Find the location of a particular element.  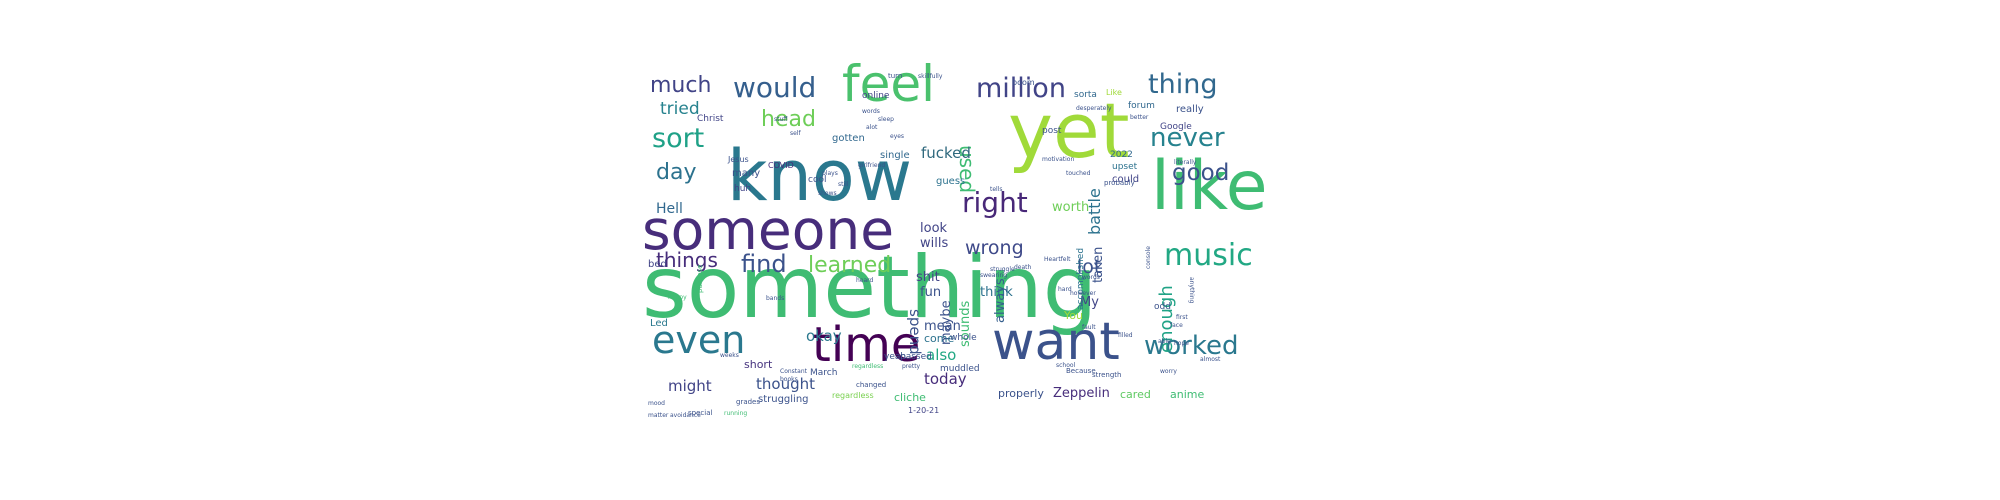

word-regardless-small: regardless is located at coordinates (867, 366).